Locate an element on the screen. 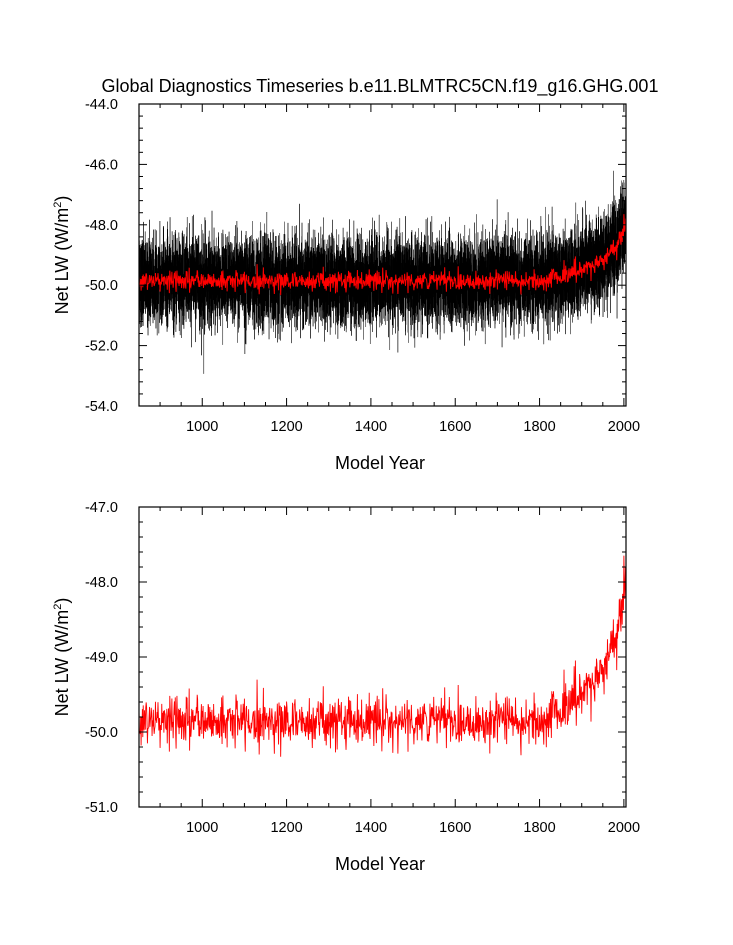 This screenshot has width=733, height=945. bottom-y-axis-label-main: Net LW (W/m is located at coordinates (62, 663).